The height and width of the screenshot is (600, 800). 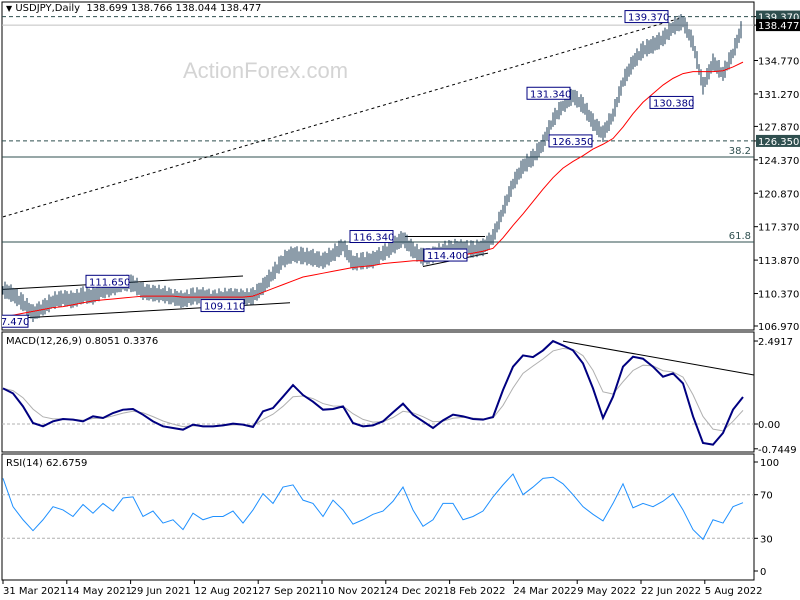 I want to click on x-tick-label: 22 Jun 2022, so click(x=671, y=591).